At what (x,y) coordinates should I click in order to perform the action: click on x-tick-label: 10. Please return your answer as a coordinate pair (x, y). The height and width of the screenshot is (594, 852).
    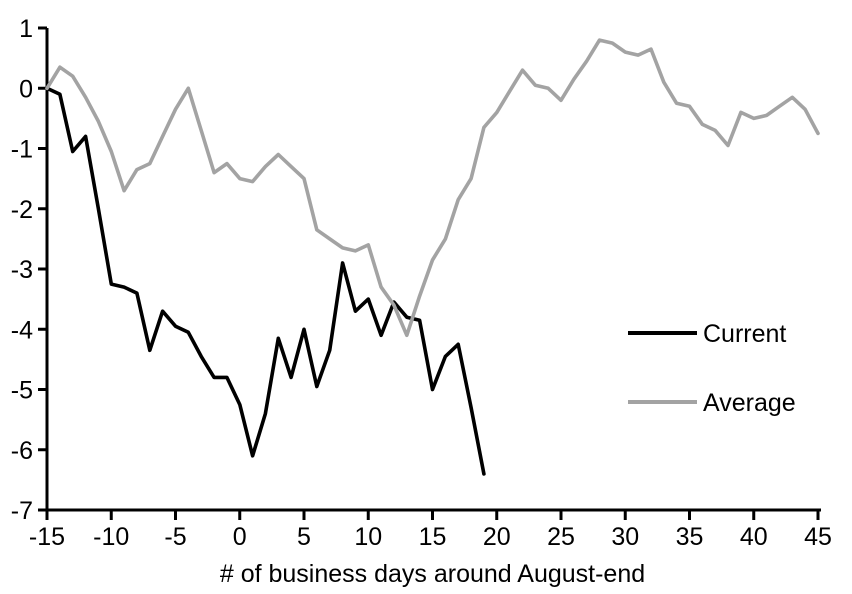
    Looking at the image, I should click on (368, 537).